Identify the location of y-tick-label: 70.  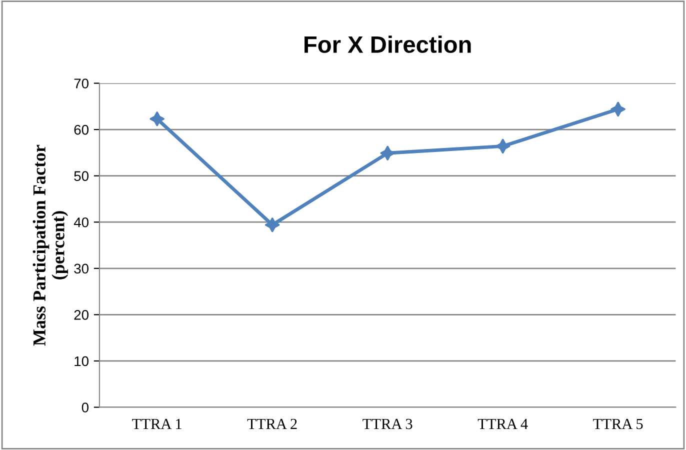
(81, 83).